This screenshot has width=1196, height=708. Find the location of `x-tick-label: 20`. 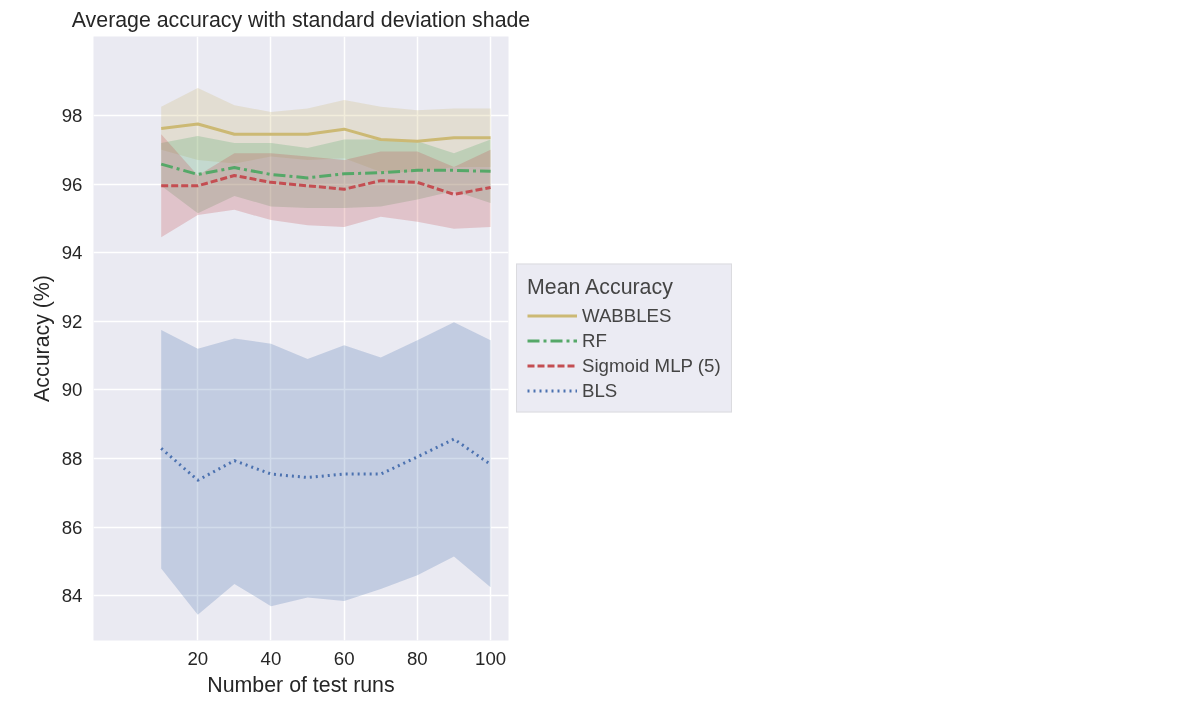

x-tick-label: 20 is located at coordinates (198, 658).